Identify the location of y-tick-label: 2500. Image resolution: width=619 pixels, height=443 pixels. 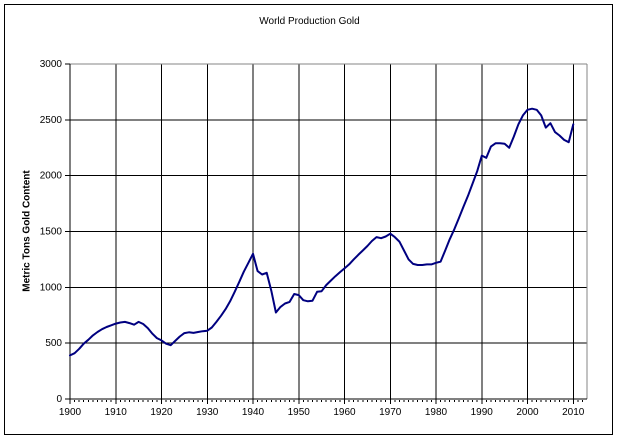
(51, 120).